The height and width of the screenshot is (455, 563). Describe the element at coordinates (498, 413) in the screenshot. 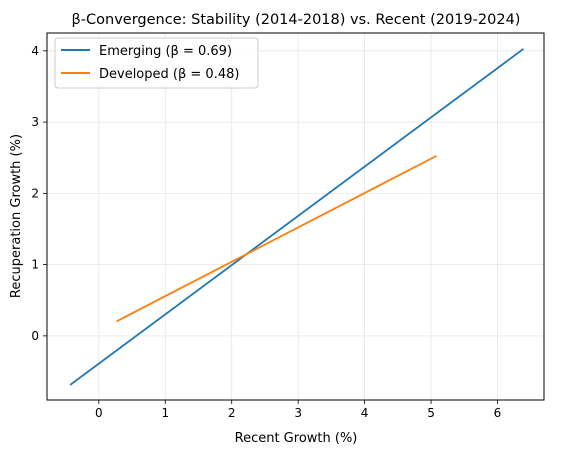

I see `x-tick-label: 6` at that location.